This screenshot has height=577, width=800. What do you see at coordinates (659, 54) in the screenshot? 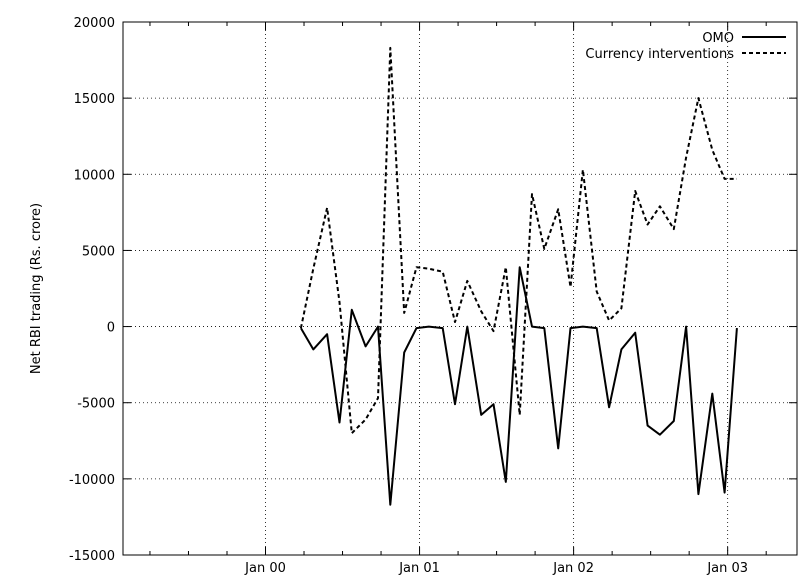
I see `legend-label: Currency interventions` at bounding box center [659, 54].